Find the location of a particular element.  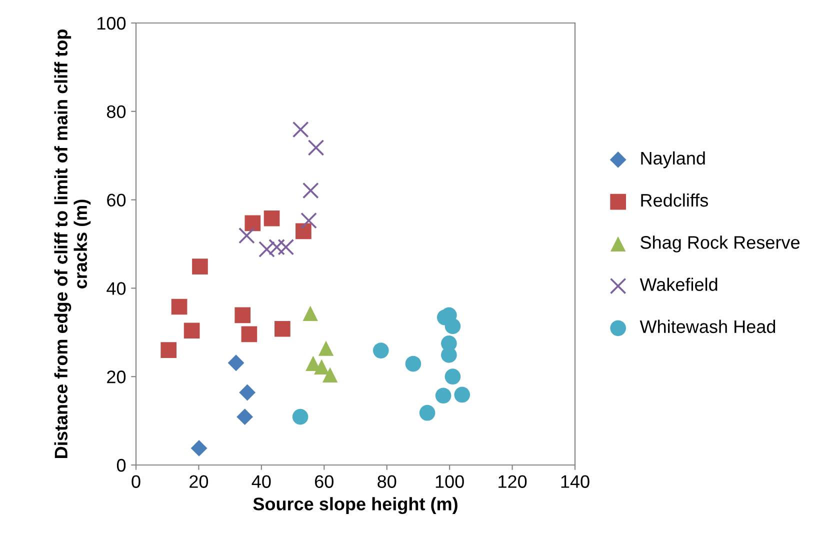

y-tick-label: 40 is located at coordinates (116, 288).